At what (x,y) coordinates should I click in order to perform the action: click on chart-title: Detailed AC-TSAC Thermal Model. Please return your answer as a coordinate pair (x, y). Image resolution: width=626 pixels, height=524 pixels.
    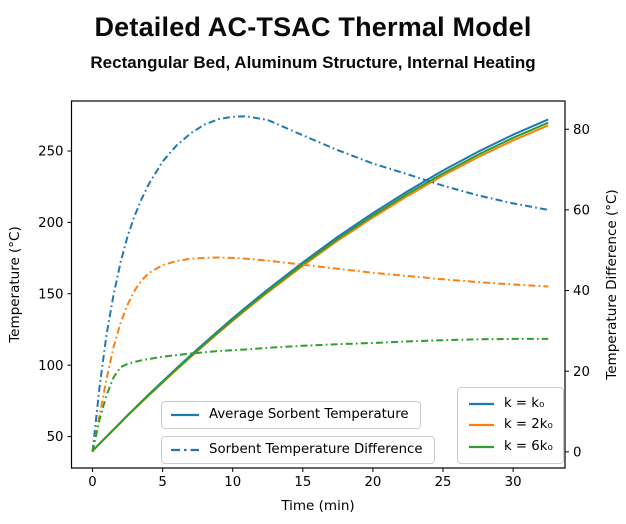
    Looking at the image, I should click on (313, 27).